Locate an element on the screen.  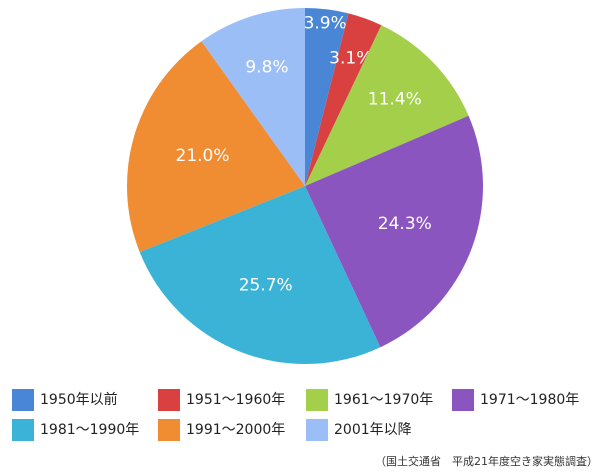
legend-label: 1971〜1980年 is located at coordinates (529, 400).